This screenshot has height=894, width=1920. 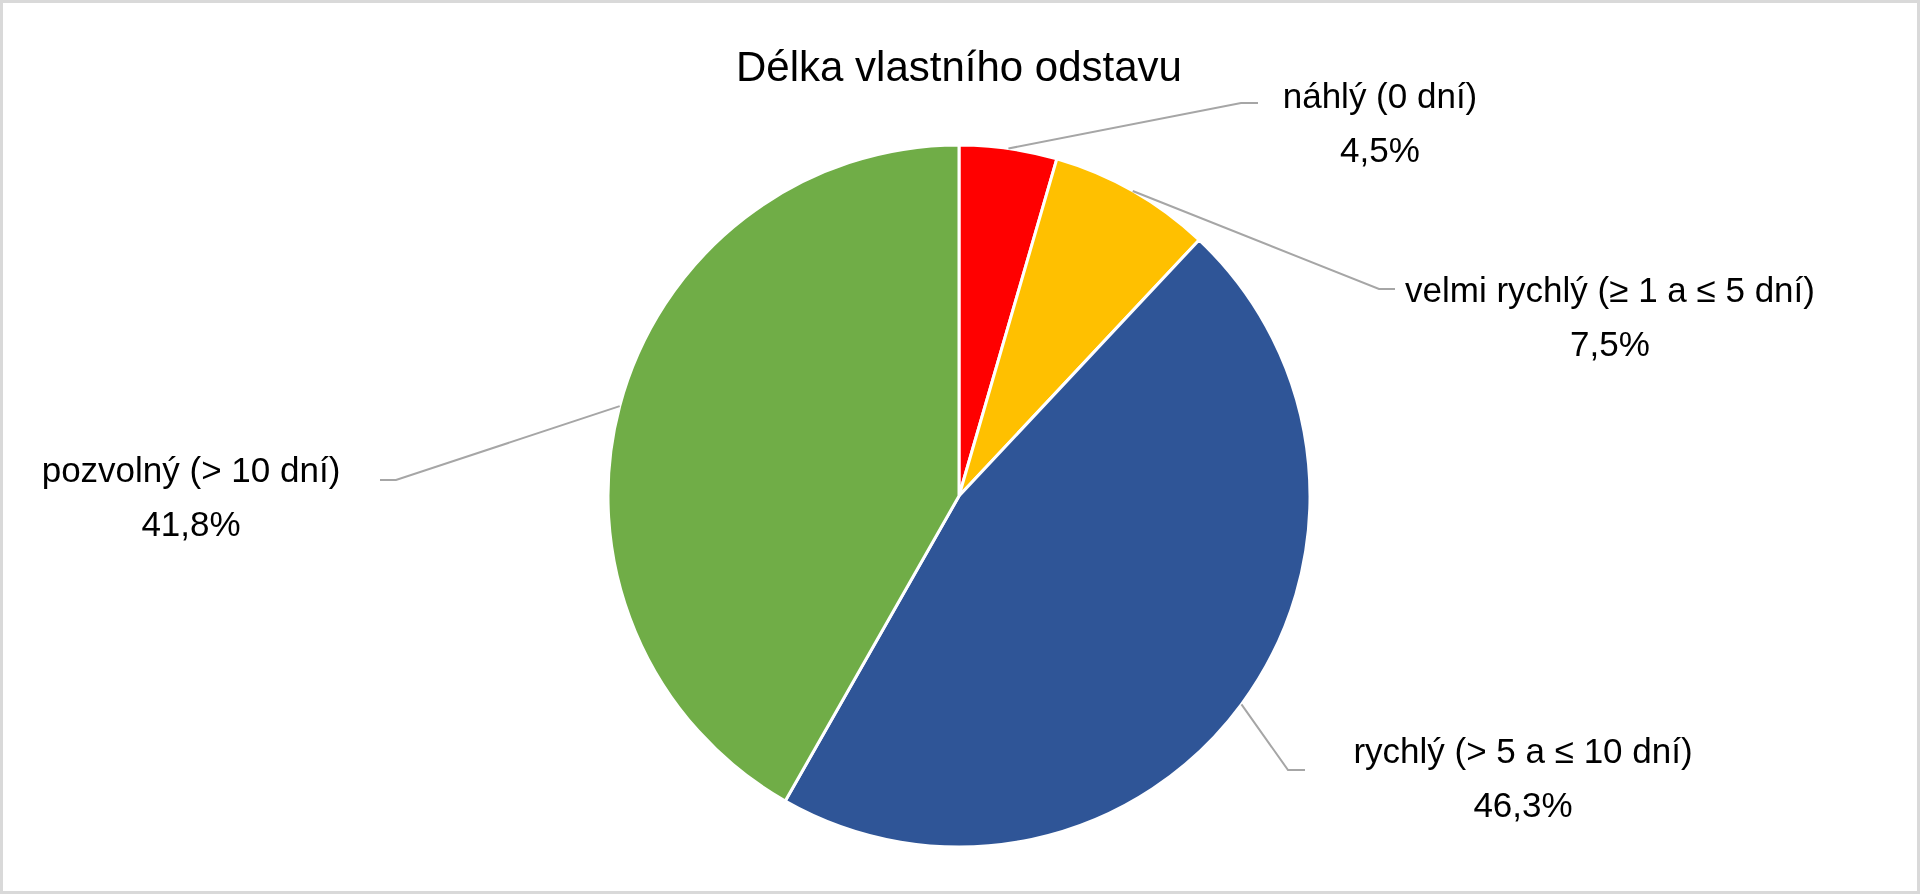 What do you see at coordinates (1380, 149) in the screenshot?
I see `data-label: 4,5%` at bounding box center [1380, 149].